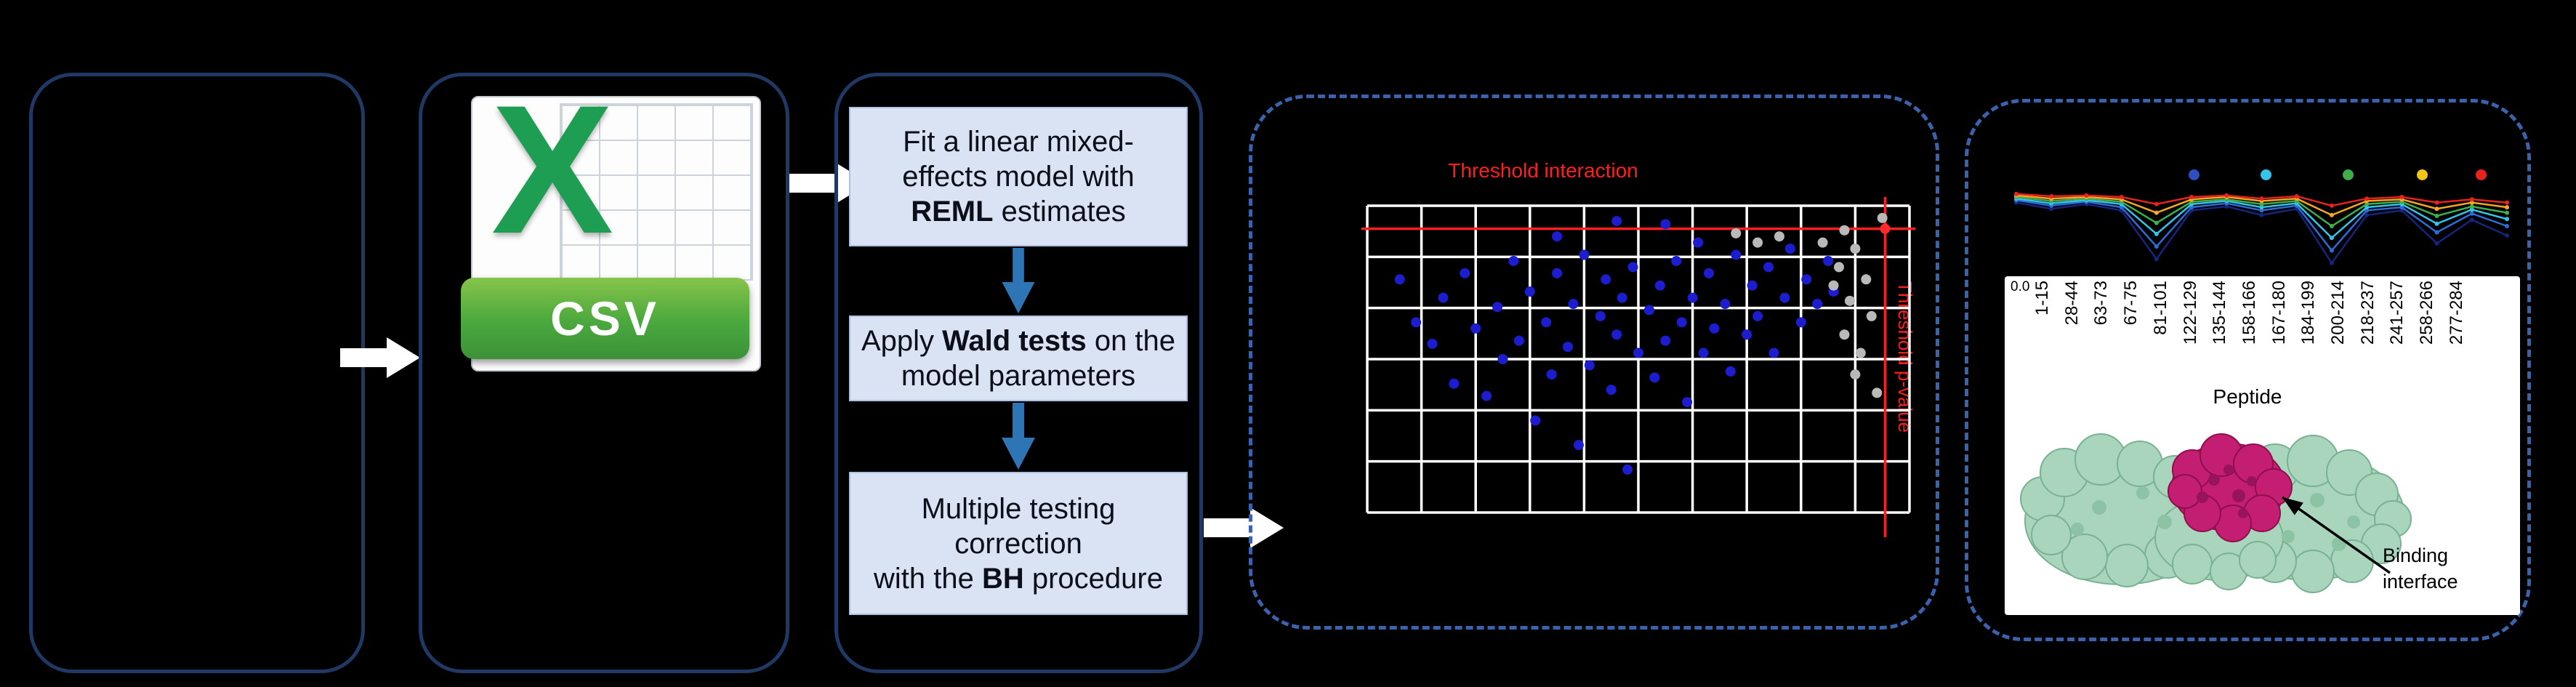 The width and height of the screenshot is (2576, 687). I want to click on peptide-tick-label: 28-44, so click(2071, 303).